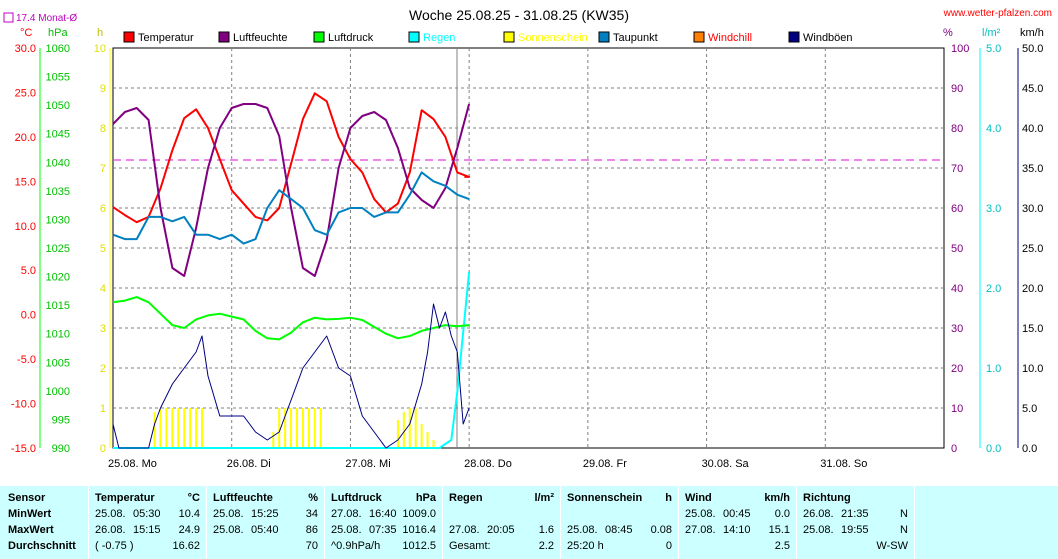 Image resolution: width=1058 pixels, height=559 pixels. What do you see at coordinates (25, 227) in the screenshot?
I see `temp-axis-tick-label: 10.0` at bounding box center [25, 227].